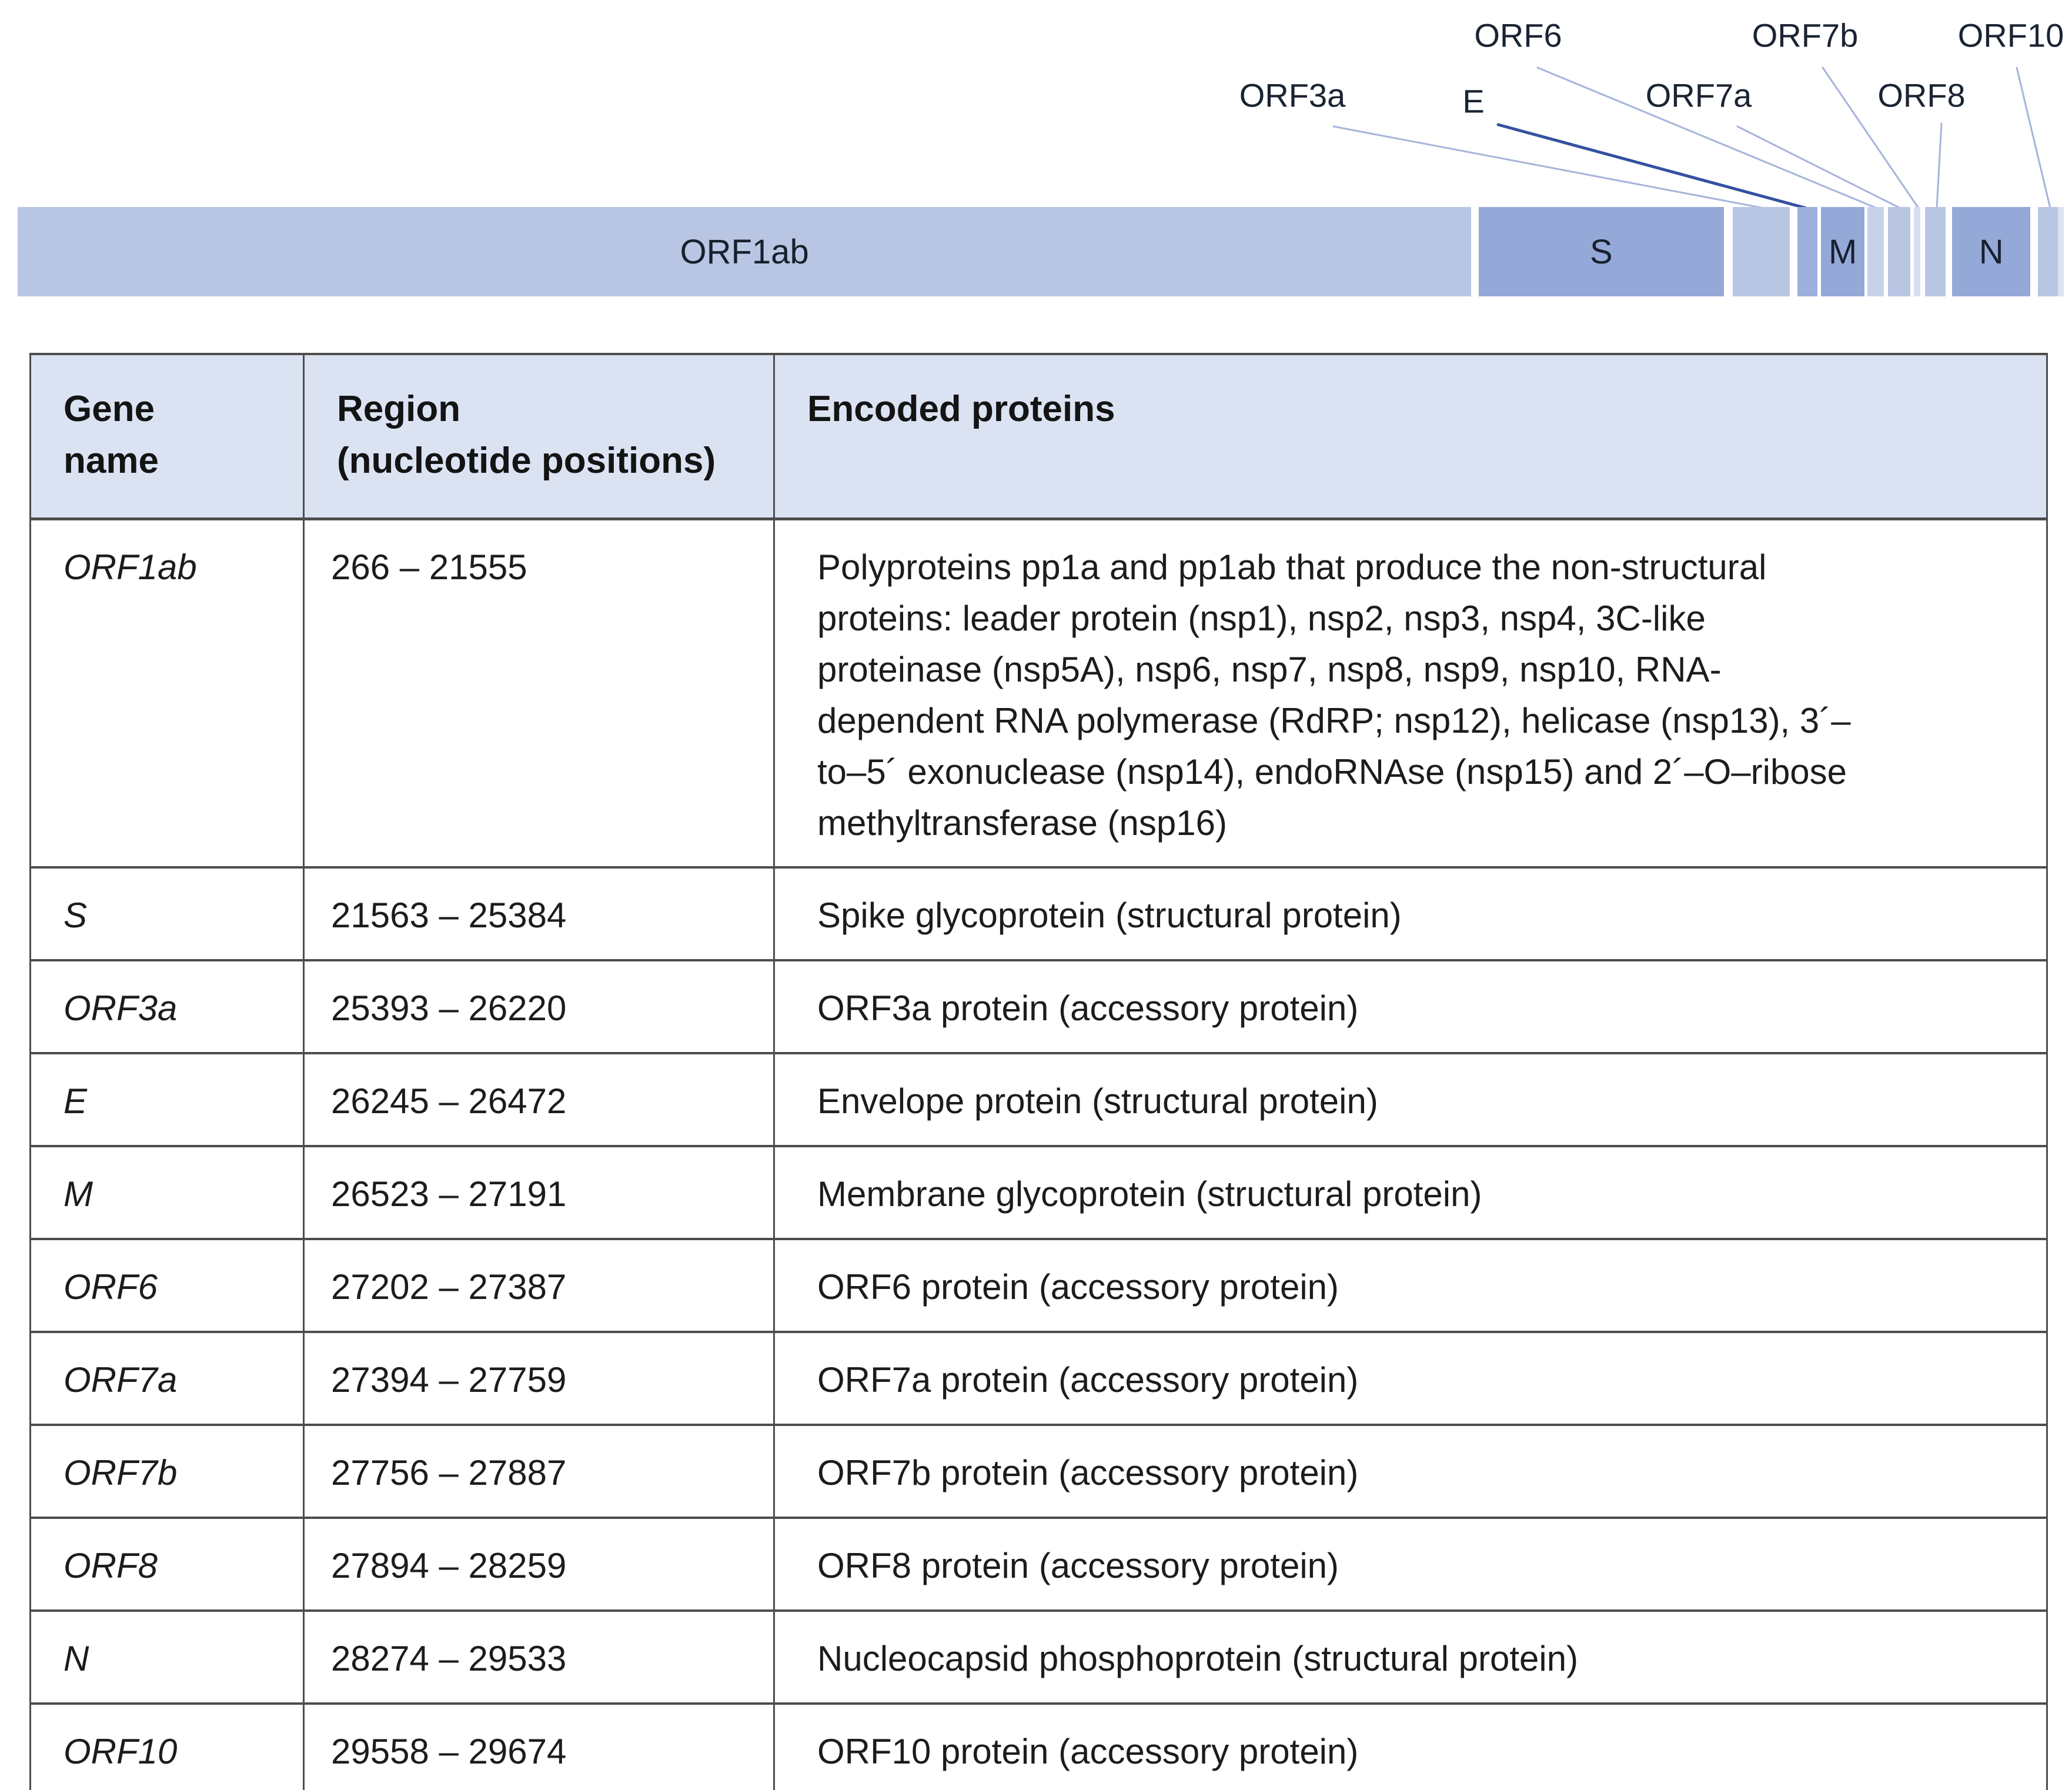 This screenshot has height=1790, width=2072. What do you see at coordinates (1410, 1007) in the screenshot?
I see `encoded-proteins-cell: ORF3a protein (accessory protein)` at bounding box center [1410, 1007].